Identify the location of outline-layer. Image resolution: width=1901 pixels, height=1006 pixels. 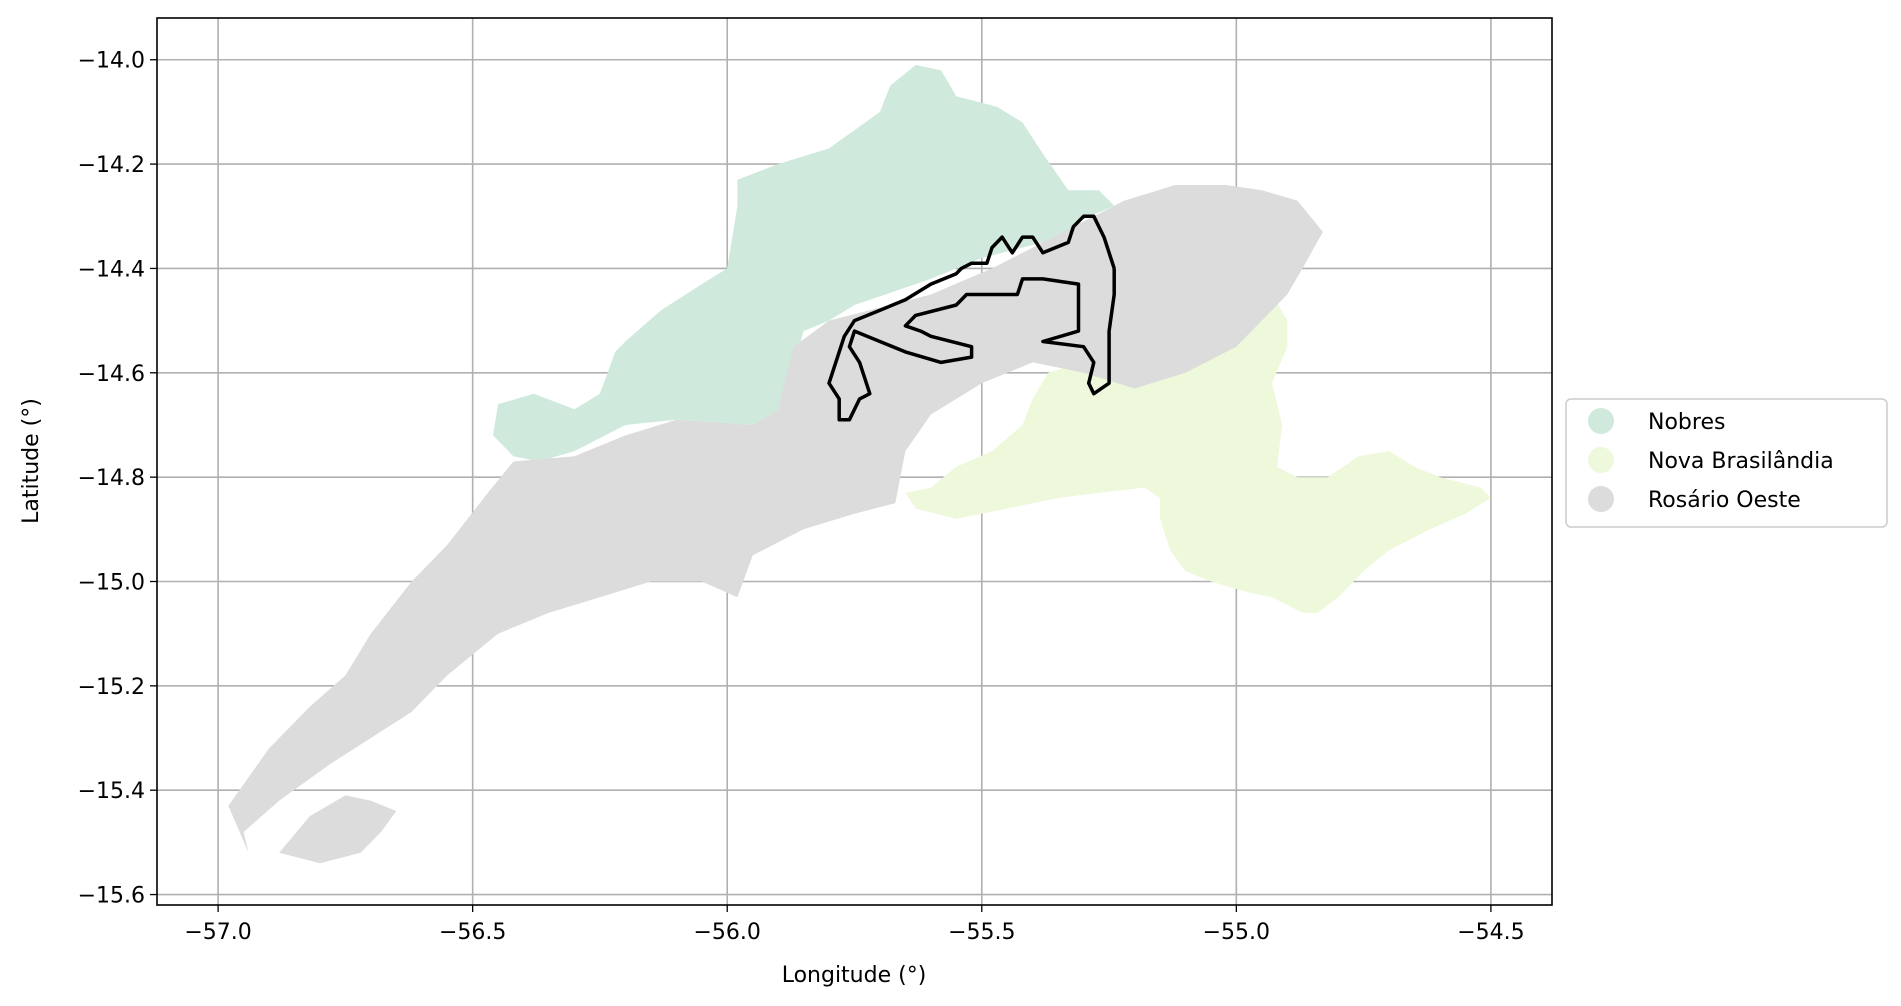
(971, 318).